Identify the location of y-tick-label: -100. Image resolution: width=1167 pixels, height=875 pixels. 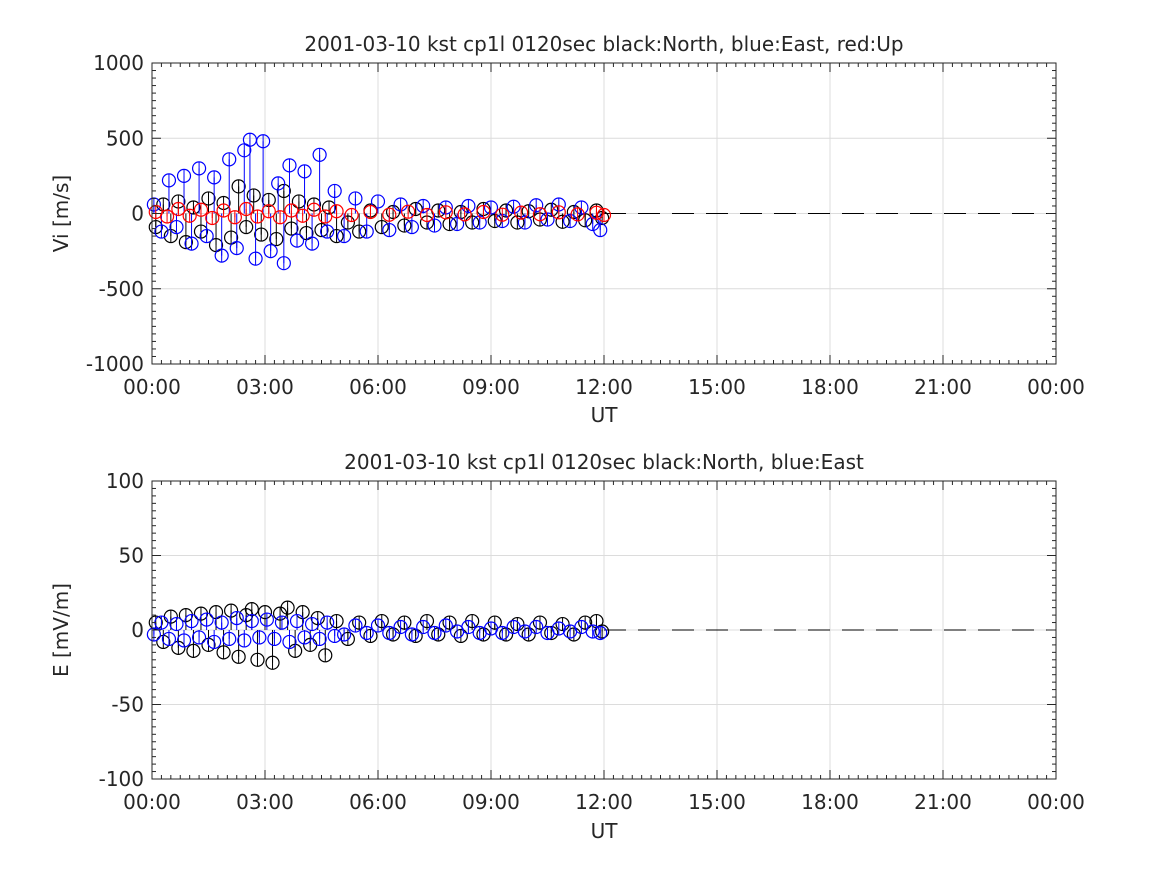
(121, 779).